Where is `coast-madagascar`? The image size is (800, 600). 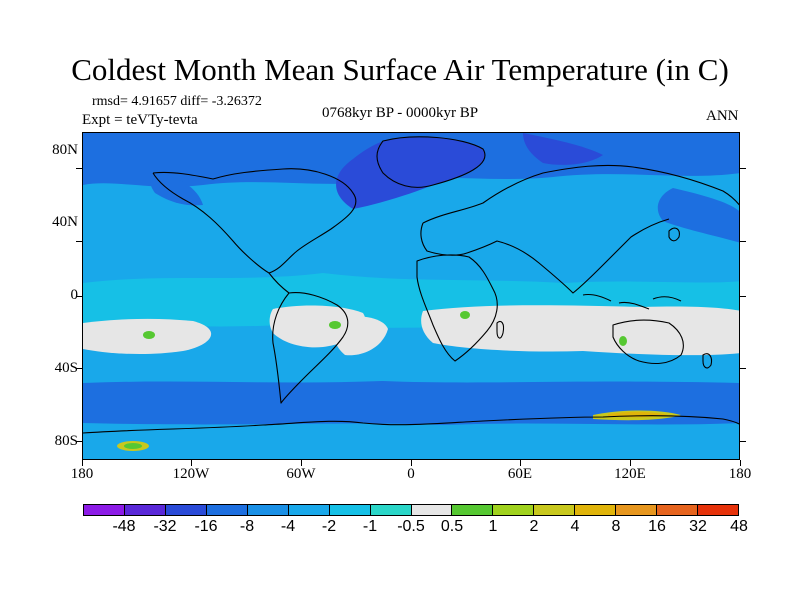 coast-madagascar is located at coordinates (500, 329).